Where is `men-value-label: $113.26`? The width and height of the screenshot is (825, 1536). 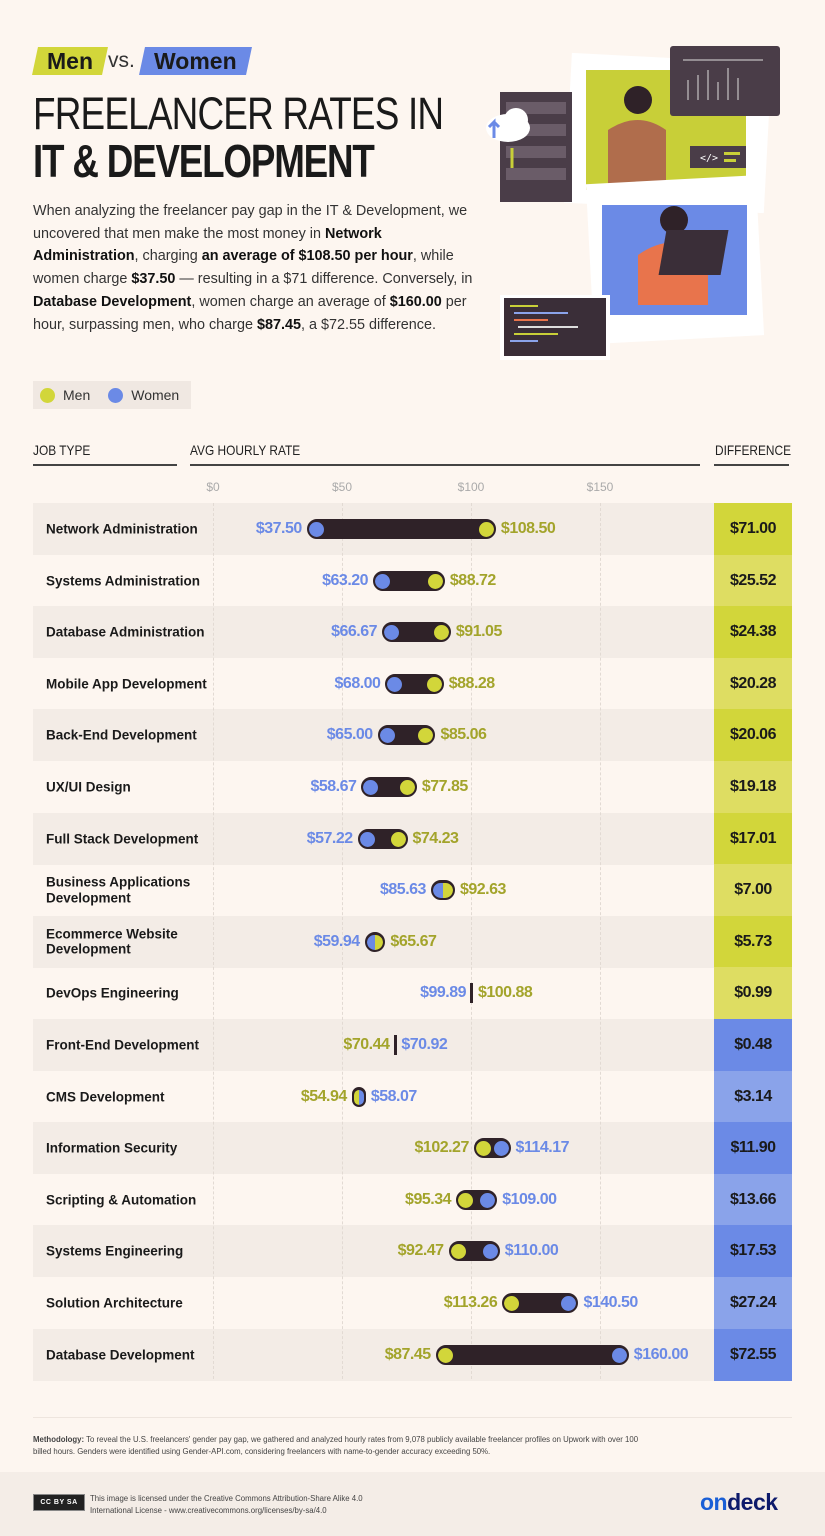
men-value-label: $113.26 is located at coordinates (470, 1302).